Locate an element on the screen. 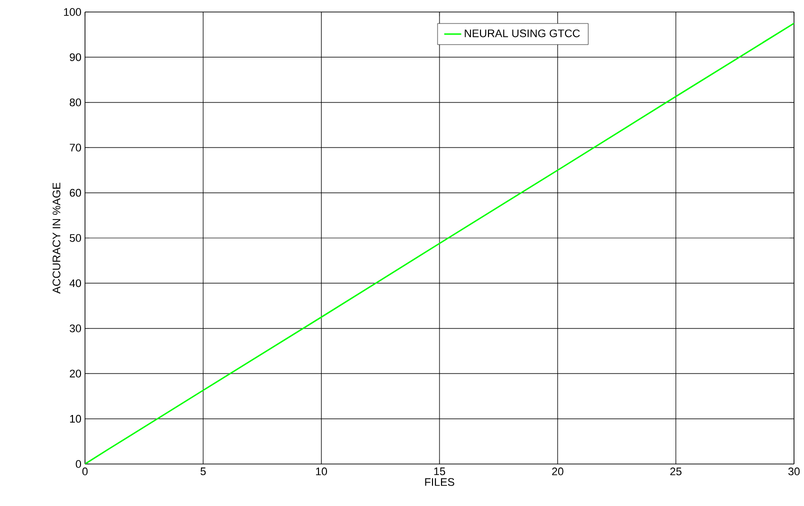 The height and width of the screenshot is (506, 804). x-tick-label: 20 is located at coordinates (558, 472).